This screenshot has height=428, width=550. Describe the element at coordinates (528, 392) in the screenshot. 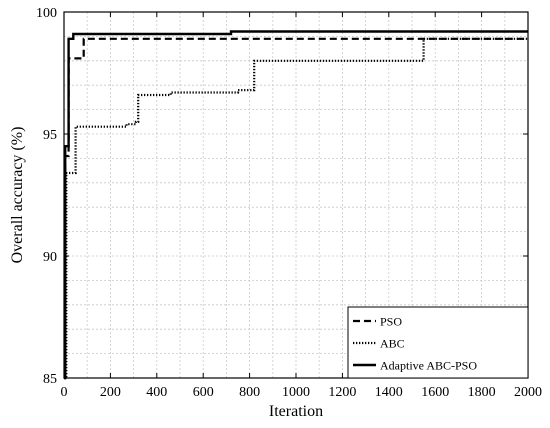

I see `x-tick-label: 2000` at that location.